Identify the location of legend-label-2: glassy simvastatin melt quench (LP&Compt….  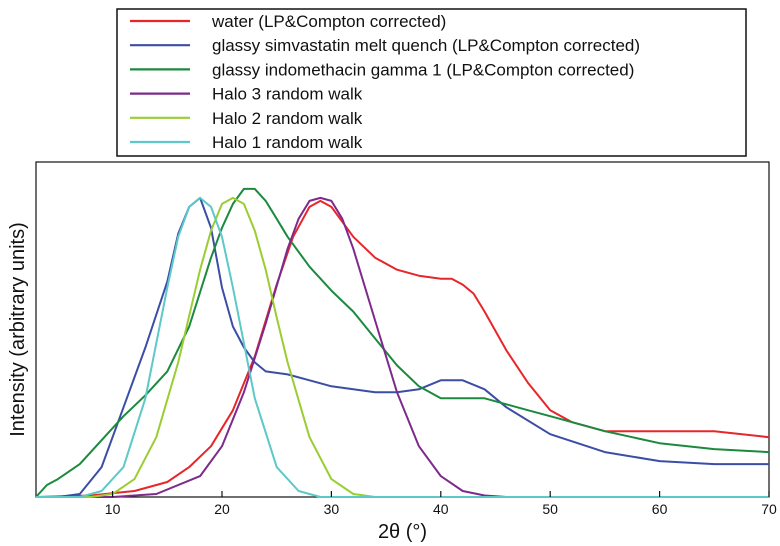
(426, 45).